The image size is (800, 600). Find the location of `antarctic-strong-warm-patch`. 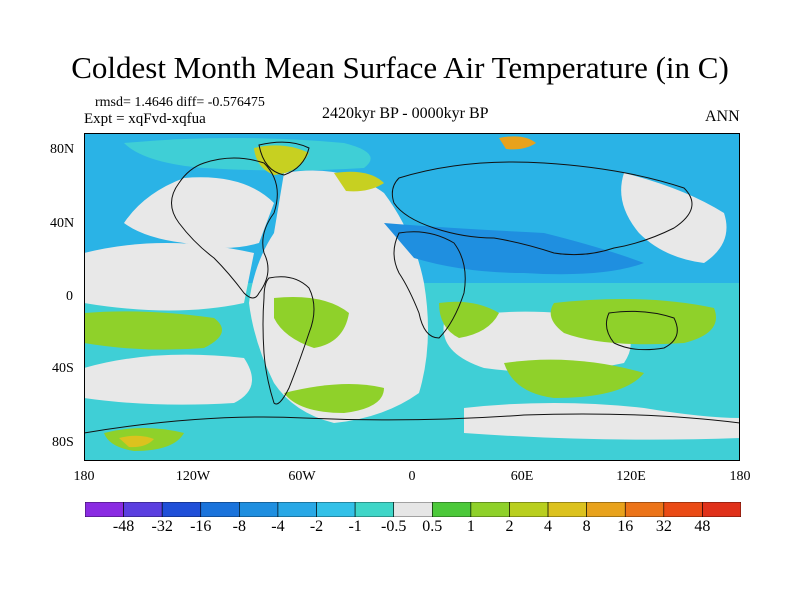

antarctic-strong-warm-patch is located at coordinates (136, 441).